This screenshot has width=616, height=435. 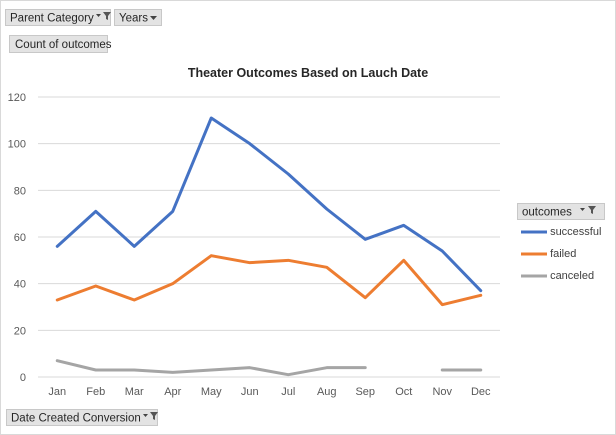 I want to click on data-point-successful-mar, so click(x=134, y=246).